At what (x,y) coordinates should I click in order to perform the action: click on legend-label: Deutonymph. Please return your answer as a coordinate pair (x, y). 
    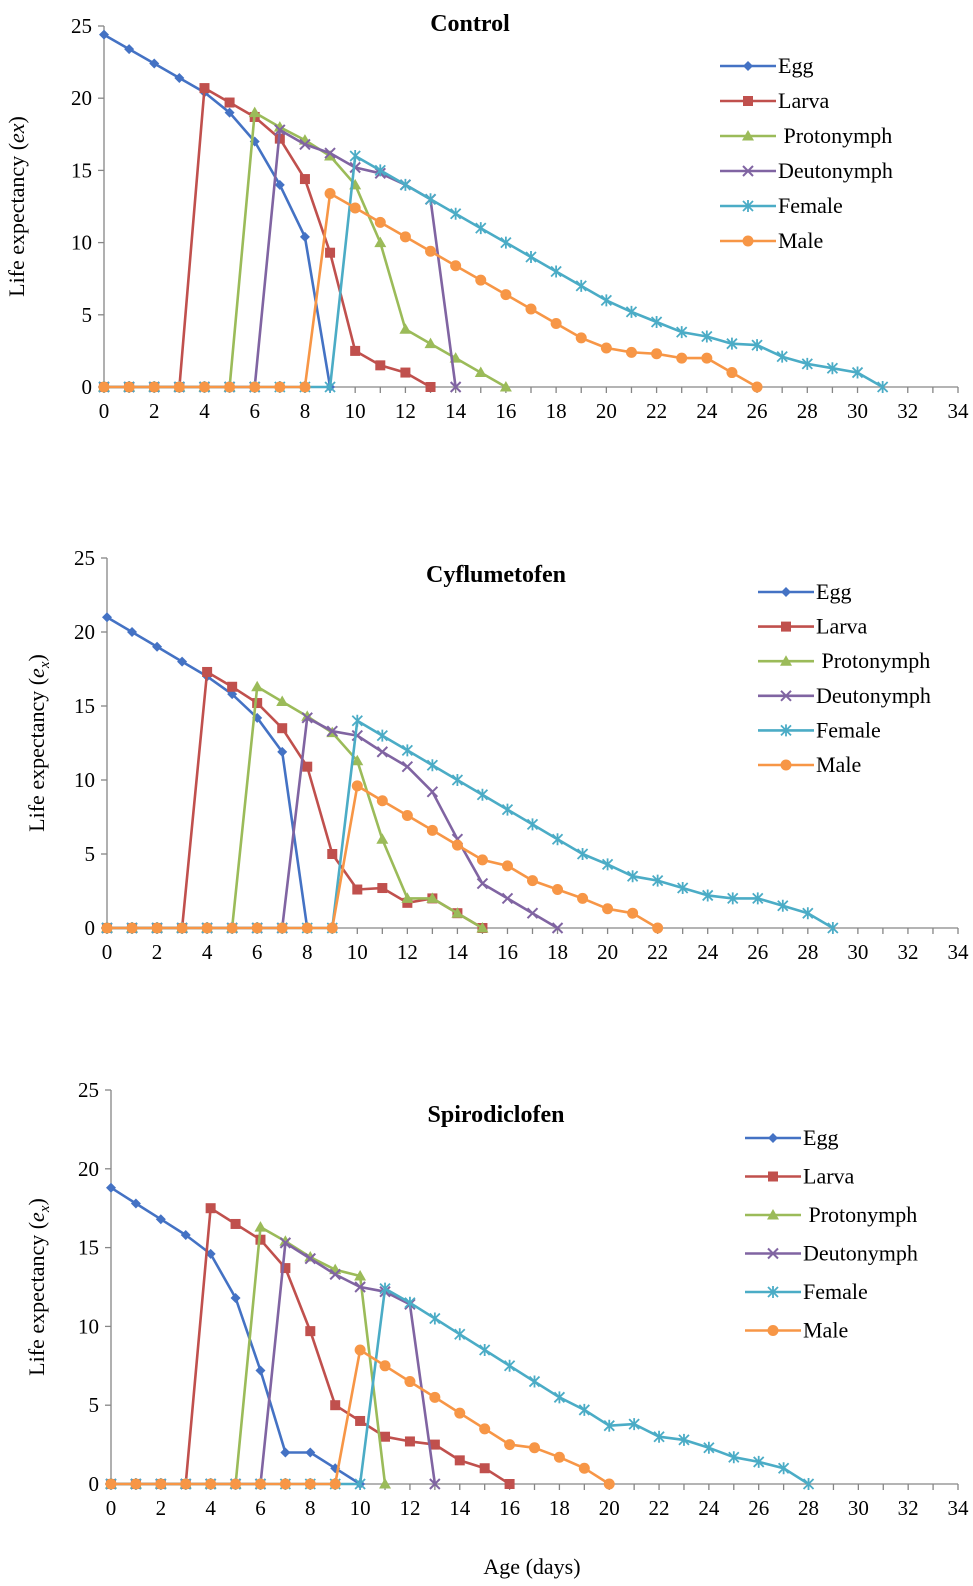
    Looking at the image, I should click on (860, 1253).